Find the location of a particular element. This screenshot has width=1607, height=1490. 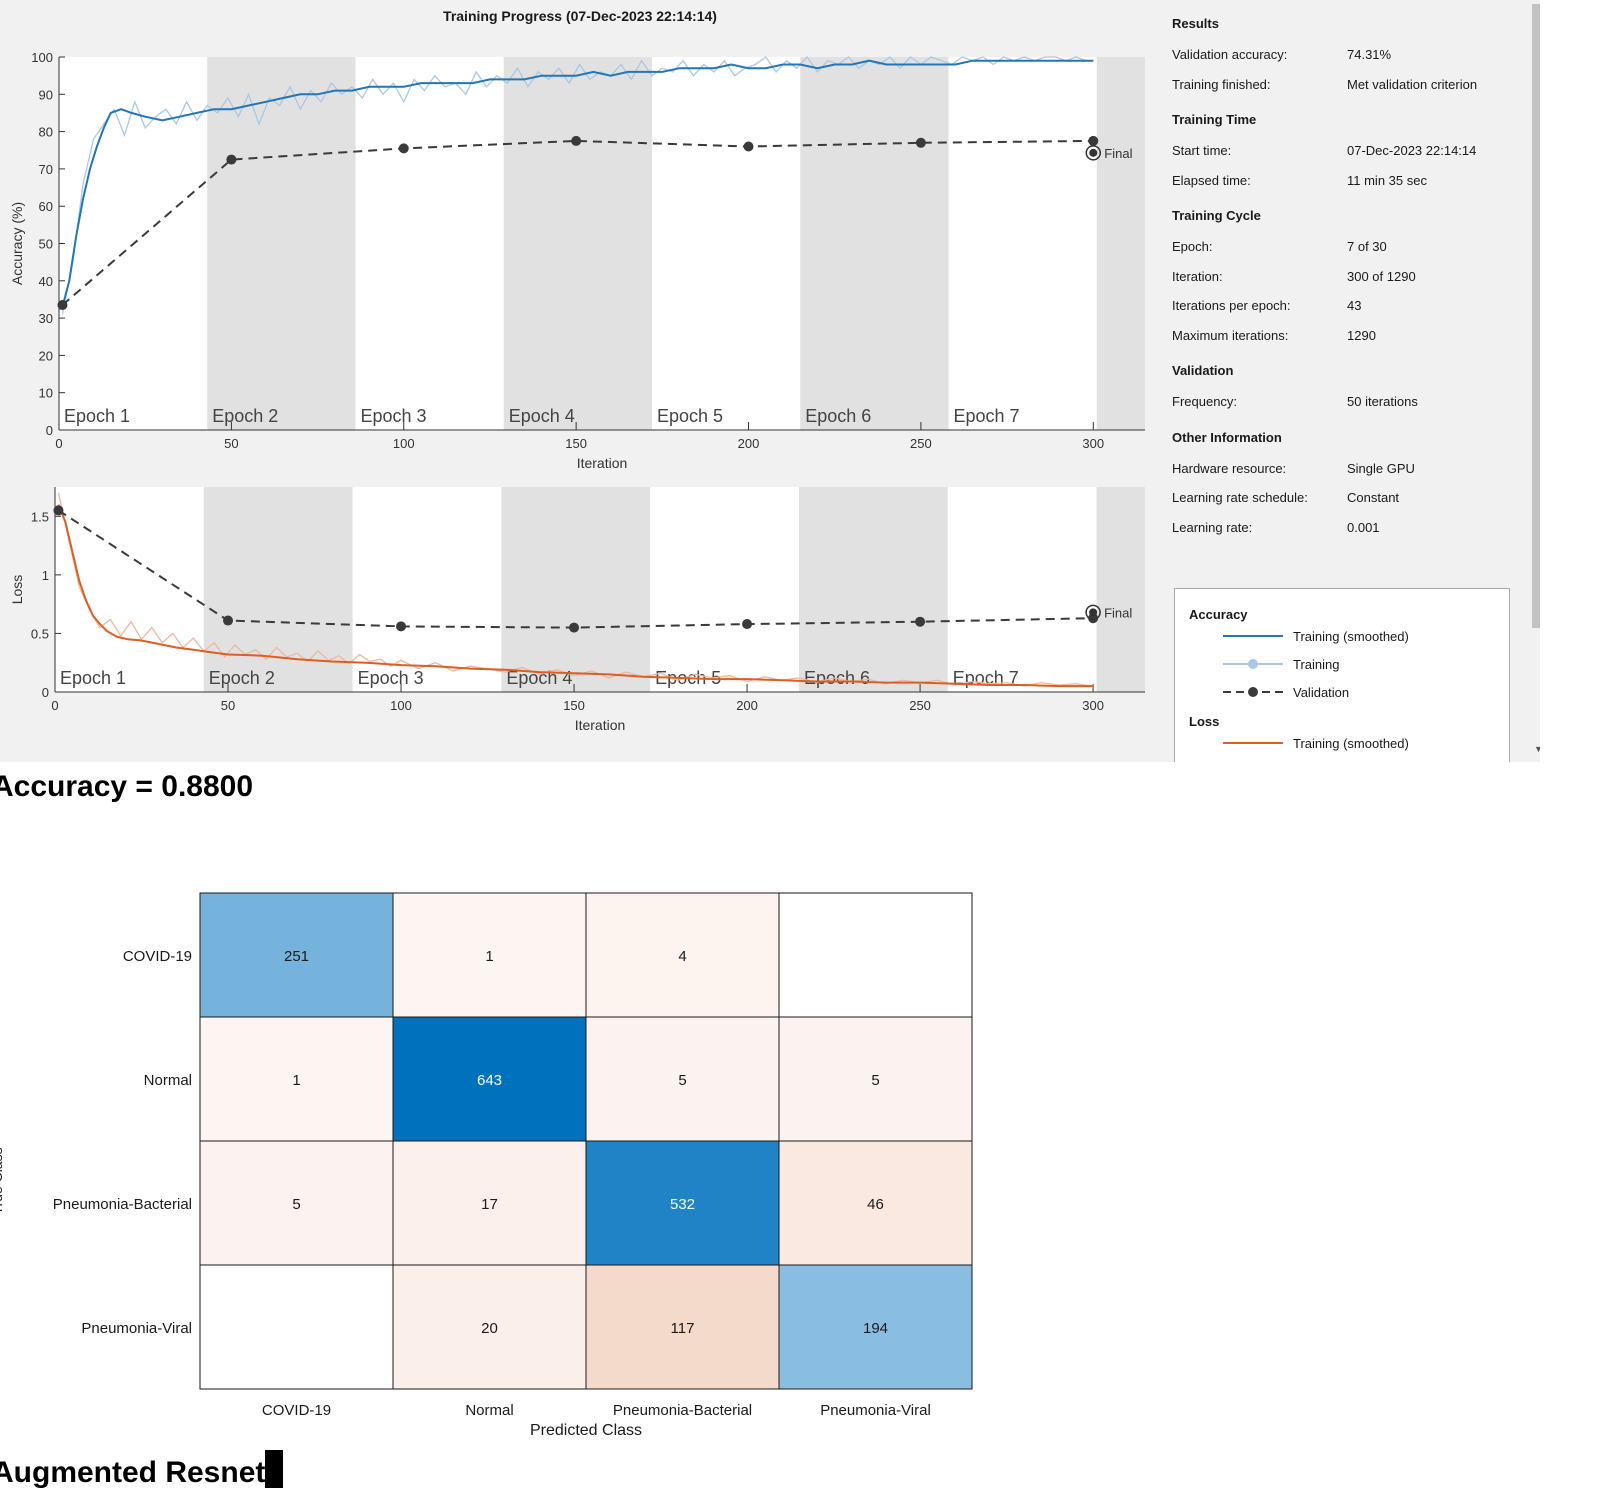

column-label: Normal is located at coordinates (489, 1410).